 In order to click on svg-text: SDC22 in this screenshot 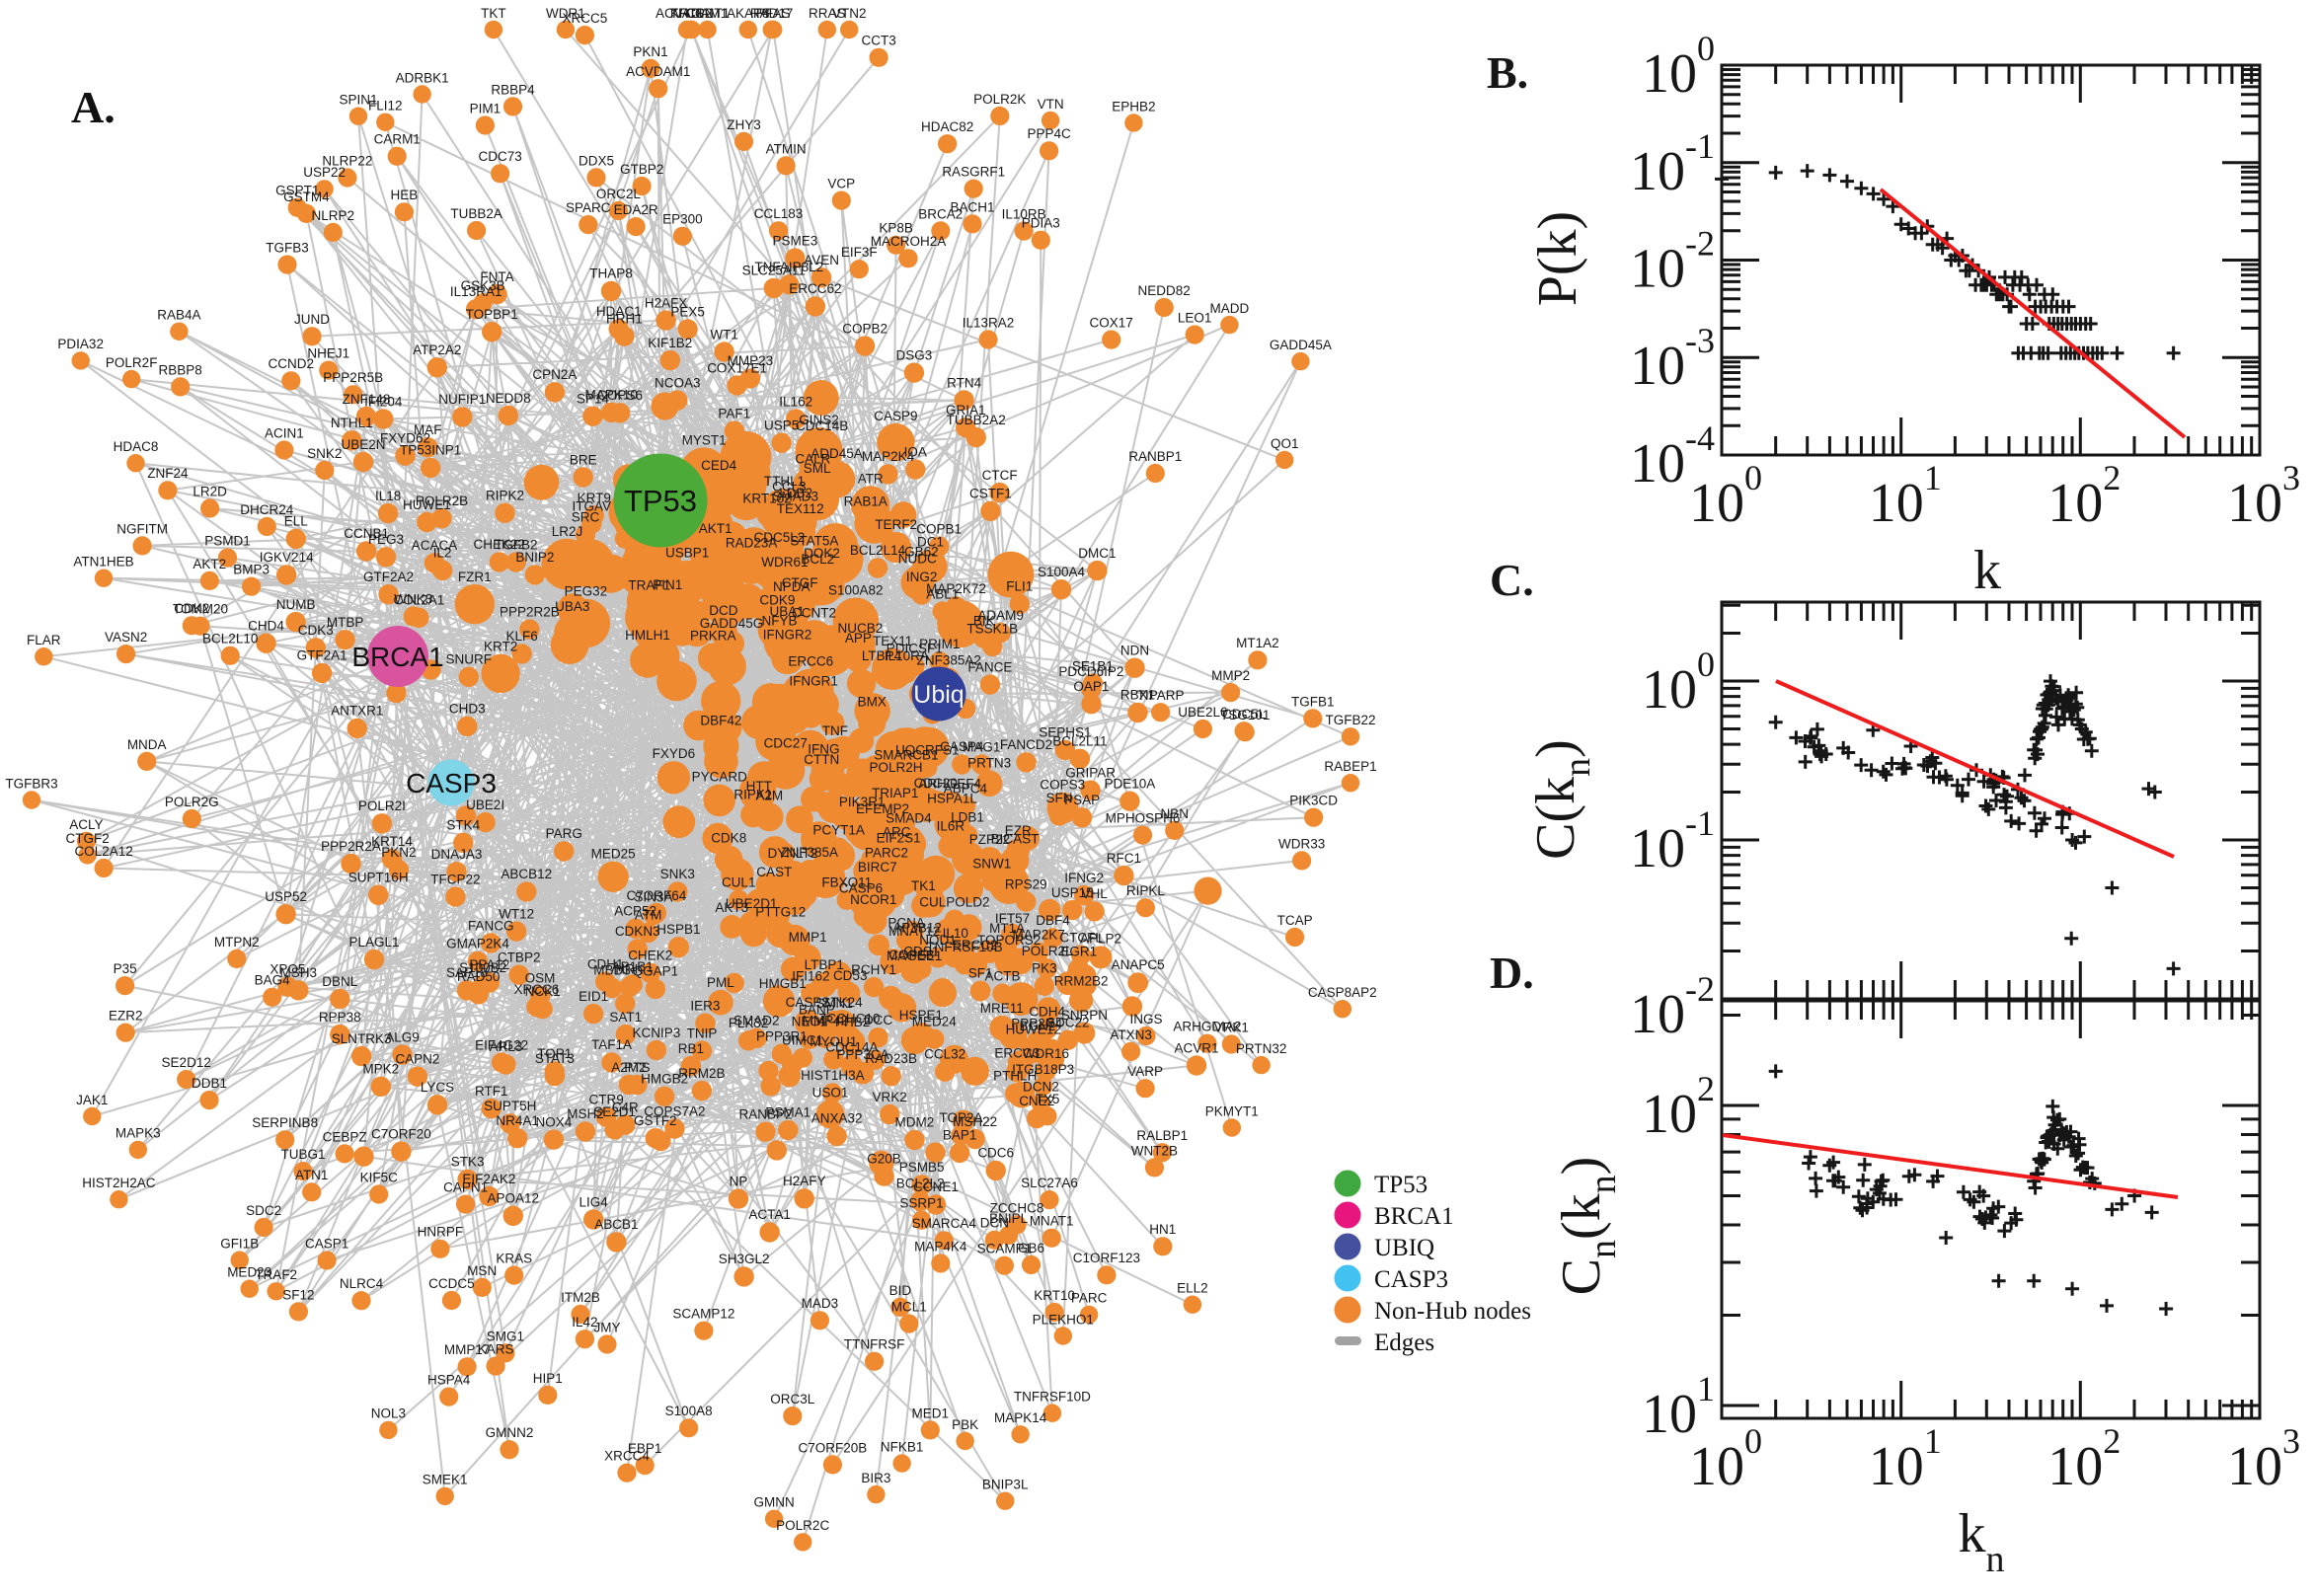, I will do `click(1068, 1023)`.